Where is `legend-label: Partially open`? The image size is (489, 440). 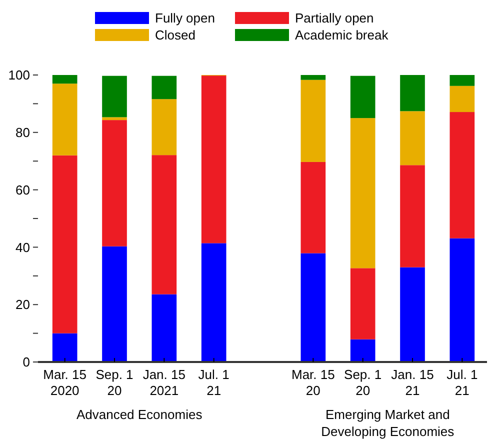 legend-label: Partially open is located at coordinates (334, 18).